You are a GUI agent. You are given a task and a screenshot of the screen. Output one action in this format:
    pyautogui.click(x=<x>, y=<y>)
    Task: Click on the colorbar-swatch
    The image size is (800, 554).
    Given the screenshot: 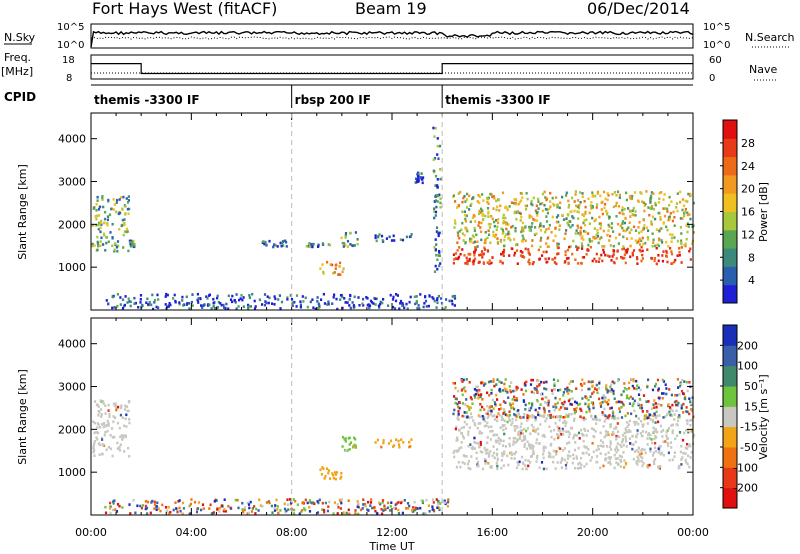 What is the action you would take?
    pyautogui.click(x=730, y=257)
    